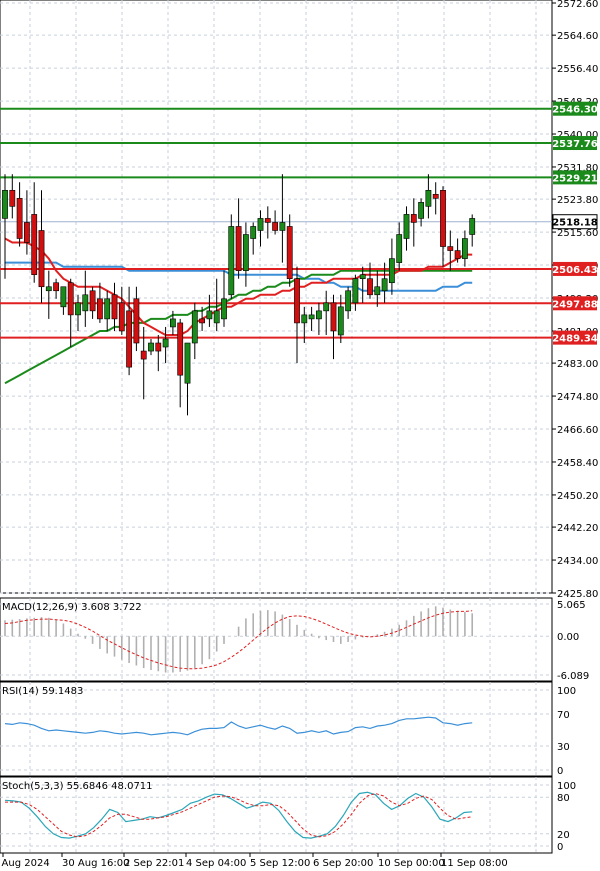  Describe the element at coordinates (474, 863) in the screenshot. I see `time-tick-label: 11 Sep 08:00` at that location.